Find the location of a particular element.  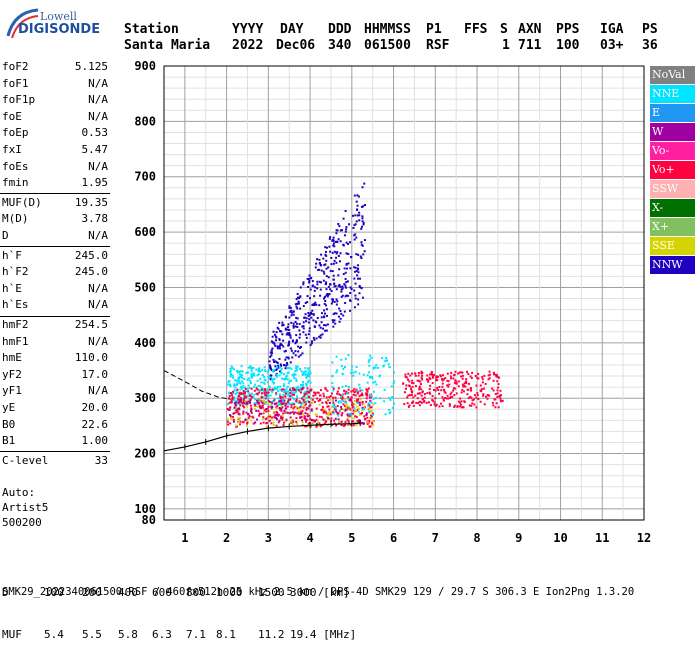

param-value: 3.78 is located at coordinates (95, 219).